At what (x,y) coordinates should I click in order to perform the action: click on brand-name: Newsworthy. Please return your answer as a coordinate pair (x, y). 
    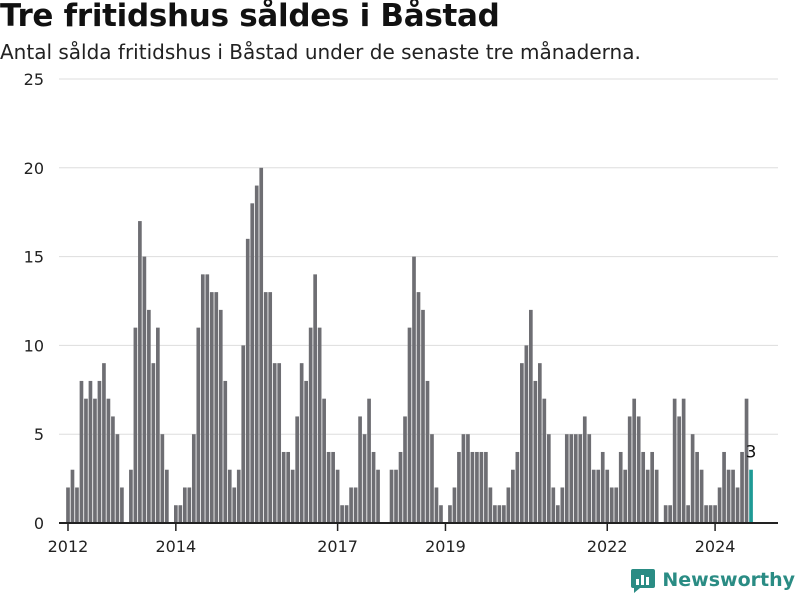
    Looking at the image, I should click on (728, 580).